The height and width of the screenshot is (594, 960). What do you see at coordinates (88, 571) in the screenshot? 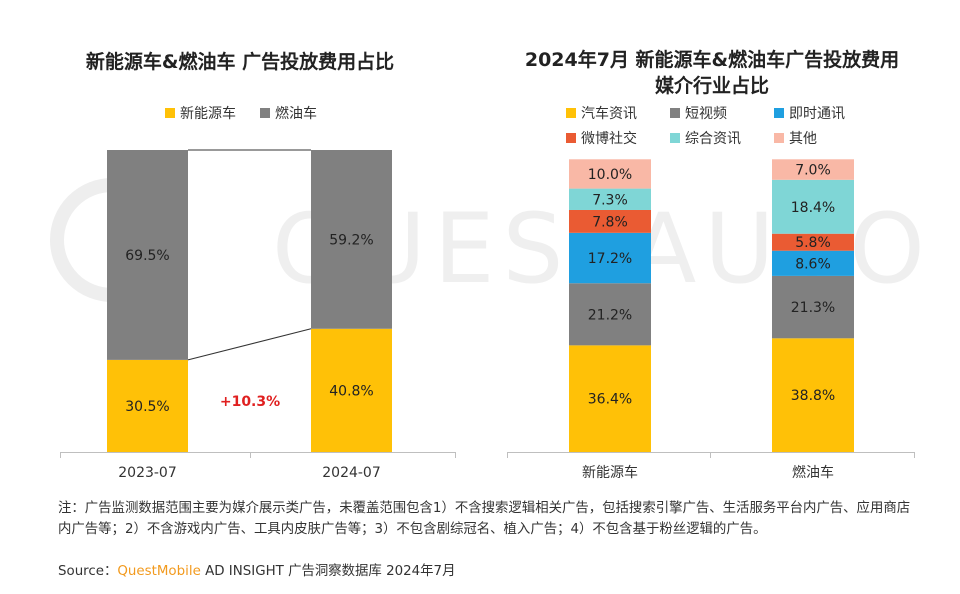
I see `source-label: Source：` at bounding box center [88, 571].